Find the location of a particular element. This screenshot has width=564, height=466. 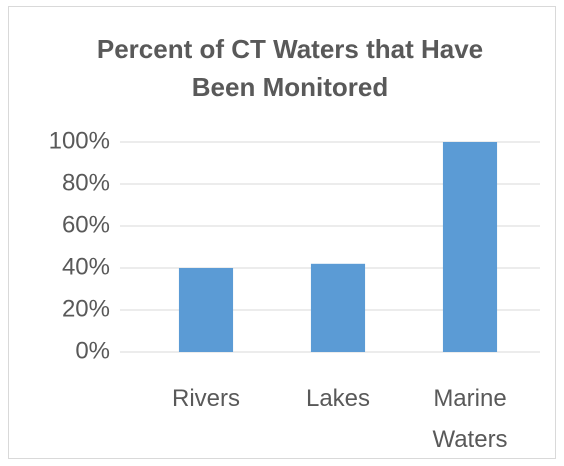

x-tick-label: Marine Waters is located at coordinates (470, 419).